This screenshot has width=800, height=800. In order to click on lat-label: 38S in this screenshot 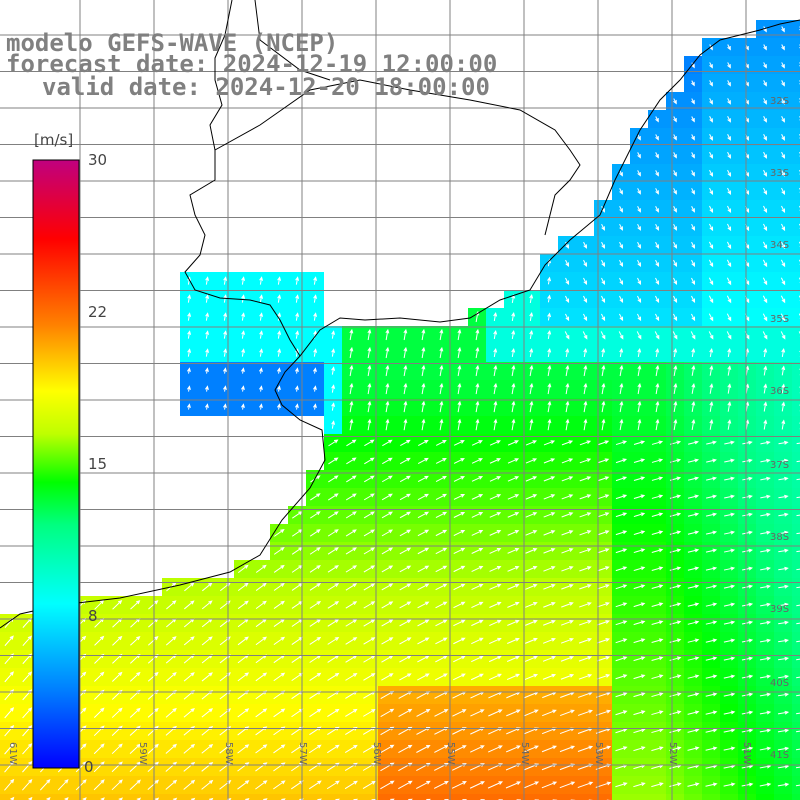, I will do `click(780, 537)`.